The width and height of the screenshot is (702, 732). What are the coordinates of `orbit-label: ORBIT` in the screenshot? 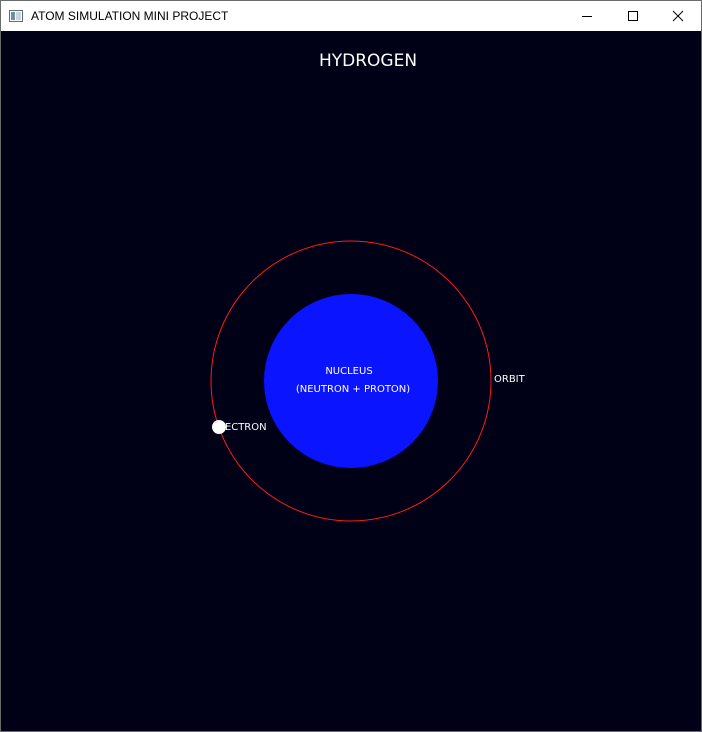 It's located at (510, 379).